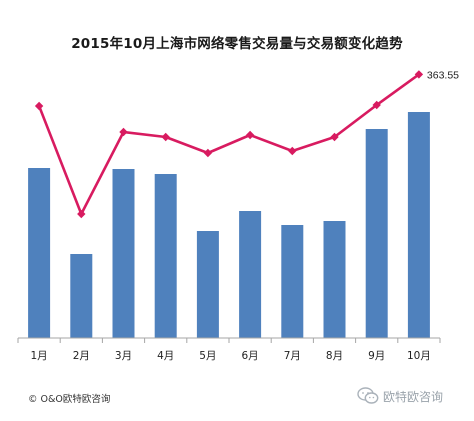 The height and width of the screenshot is (421, 474). What do you see at coordinates (81, 356) in the screenshot?
I see `x-tick-label-2: 2月` at bounding box center [81, 356].